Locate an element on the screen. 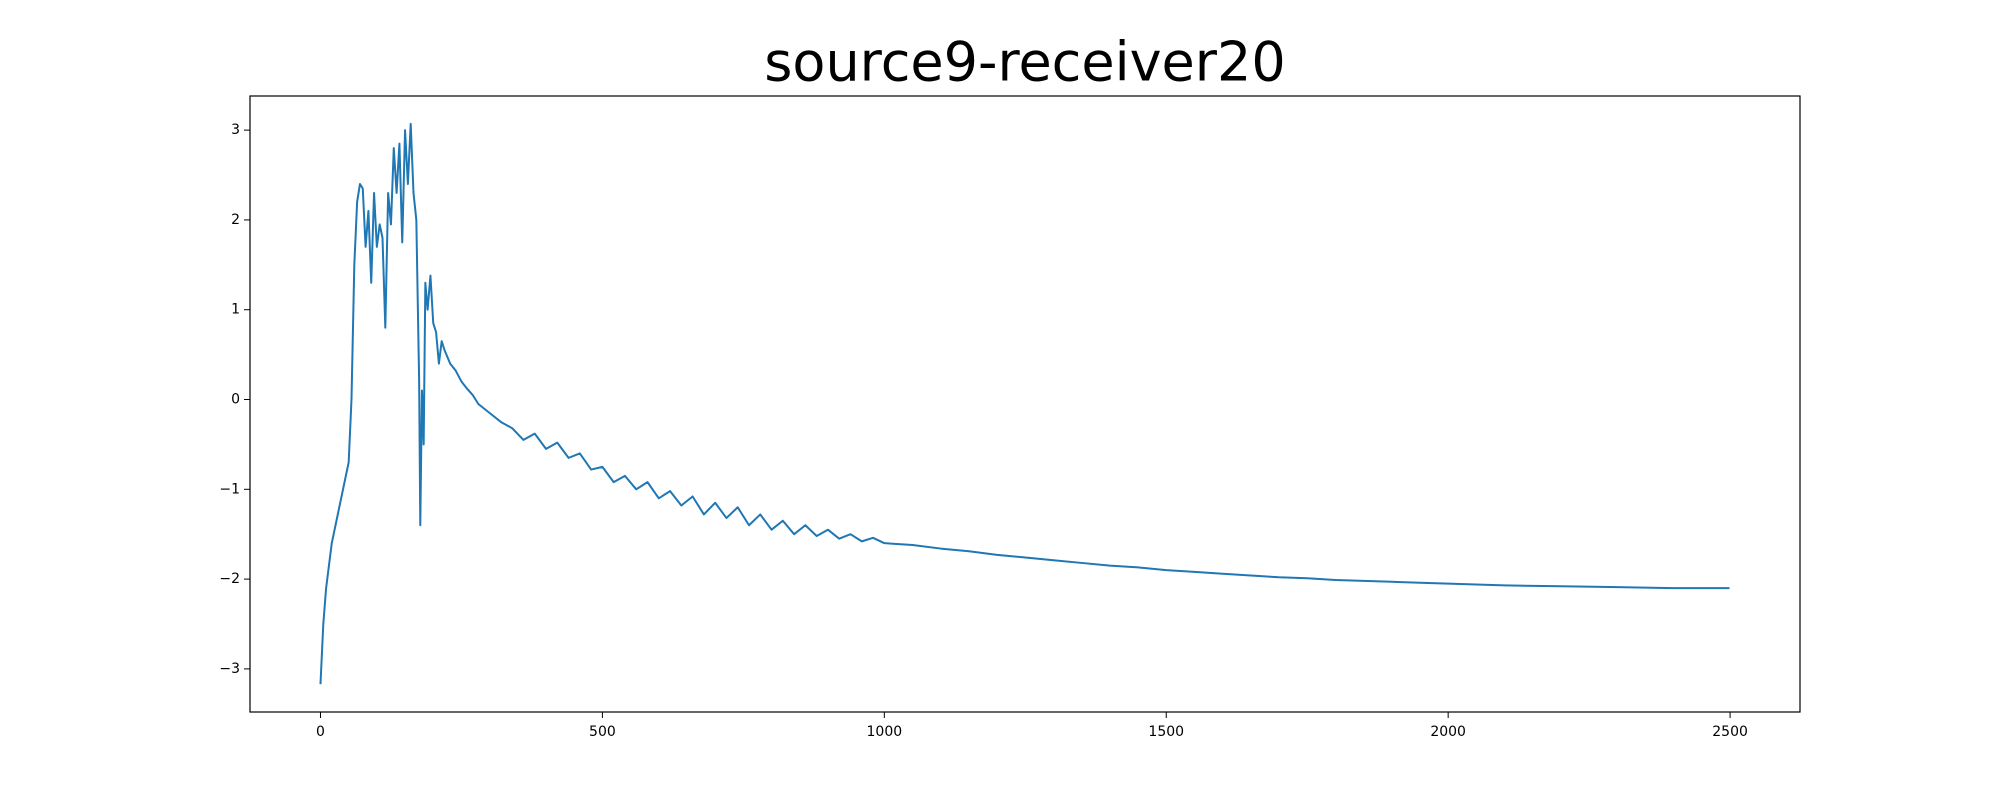 The height and width of the screenshot is (800, 2000). x-tick-label: 500 is located at coordinates (602, 732).